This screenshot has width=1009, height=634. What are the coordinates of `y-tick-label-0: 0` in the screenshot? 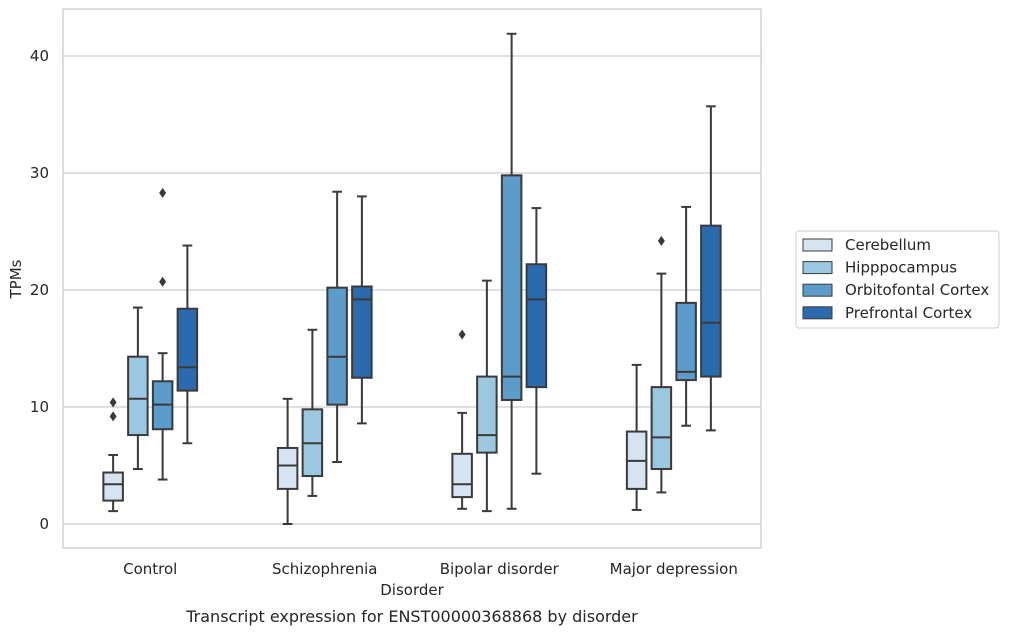 It's located at (44, 524).